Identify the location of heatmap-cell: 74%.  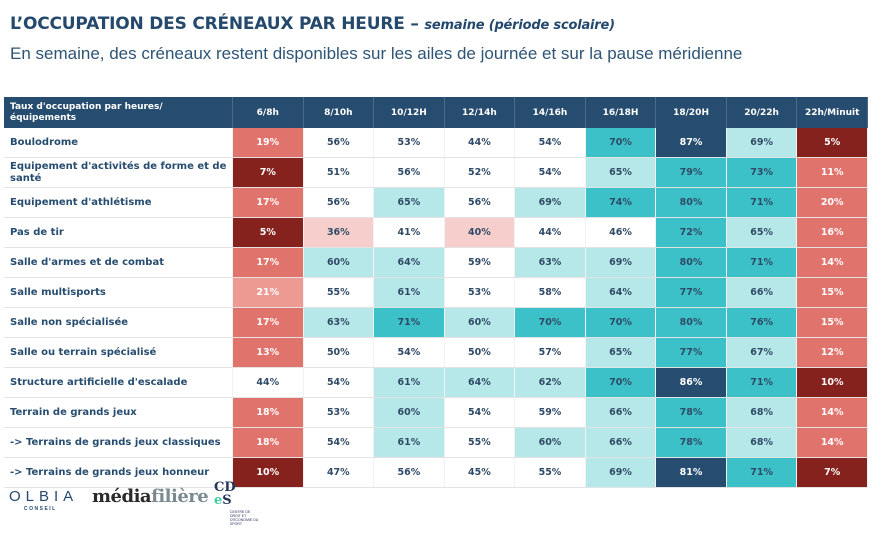
(621, 202).